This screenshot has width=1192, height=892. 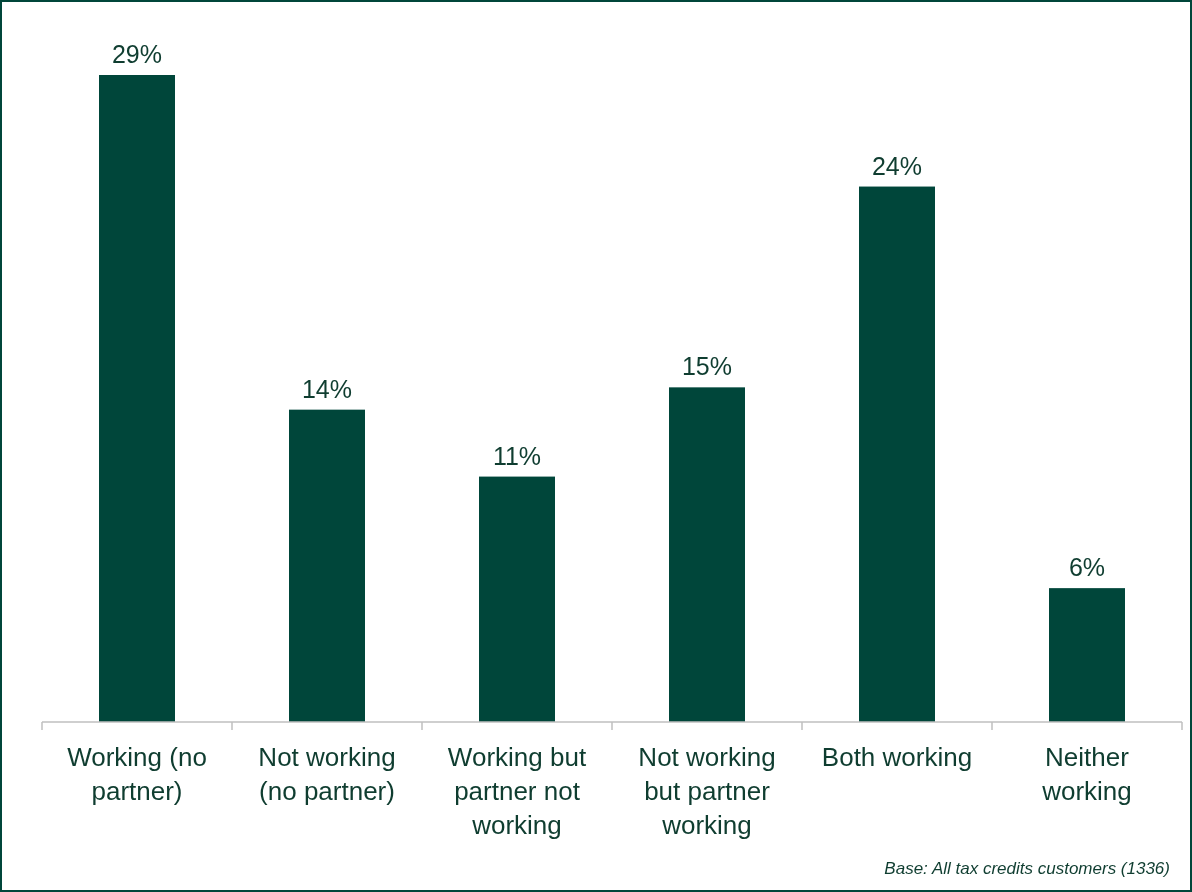 What do you see at coordinates (137, 54) in the screenshot?
I see `data-label: 29%` at bounding box center [137, 54].